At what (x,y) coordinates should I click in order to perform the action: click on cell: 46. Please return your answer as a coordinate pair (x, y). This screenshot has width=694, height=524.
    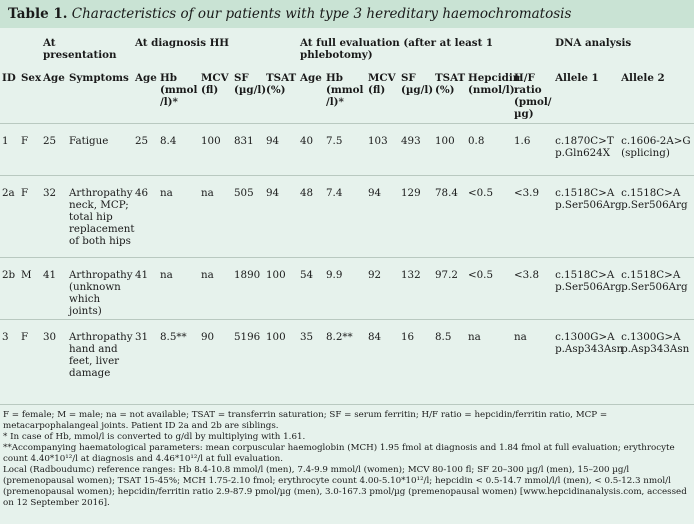
    Looking at the image, I should click on (142, 193).